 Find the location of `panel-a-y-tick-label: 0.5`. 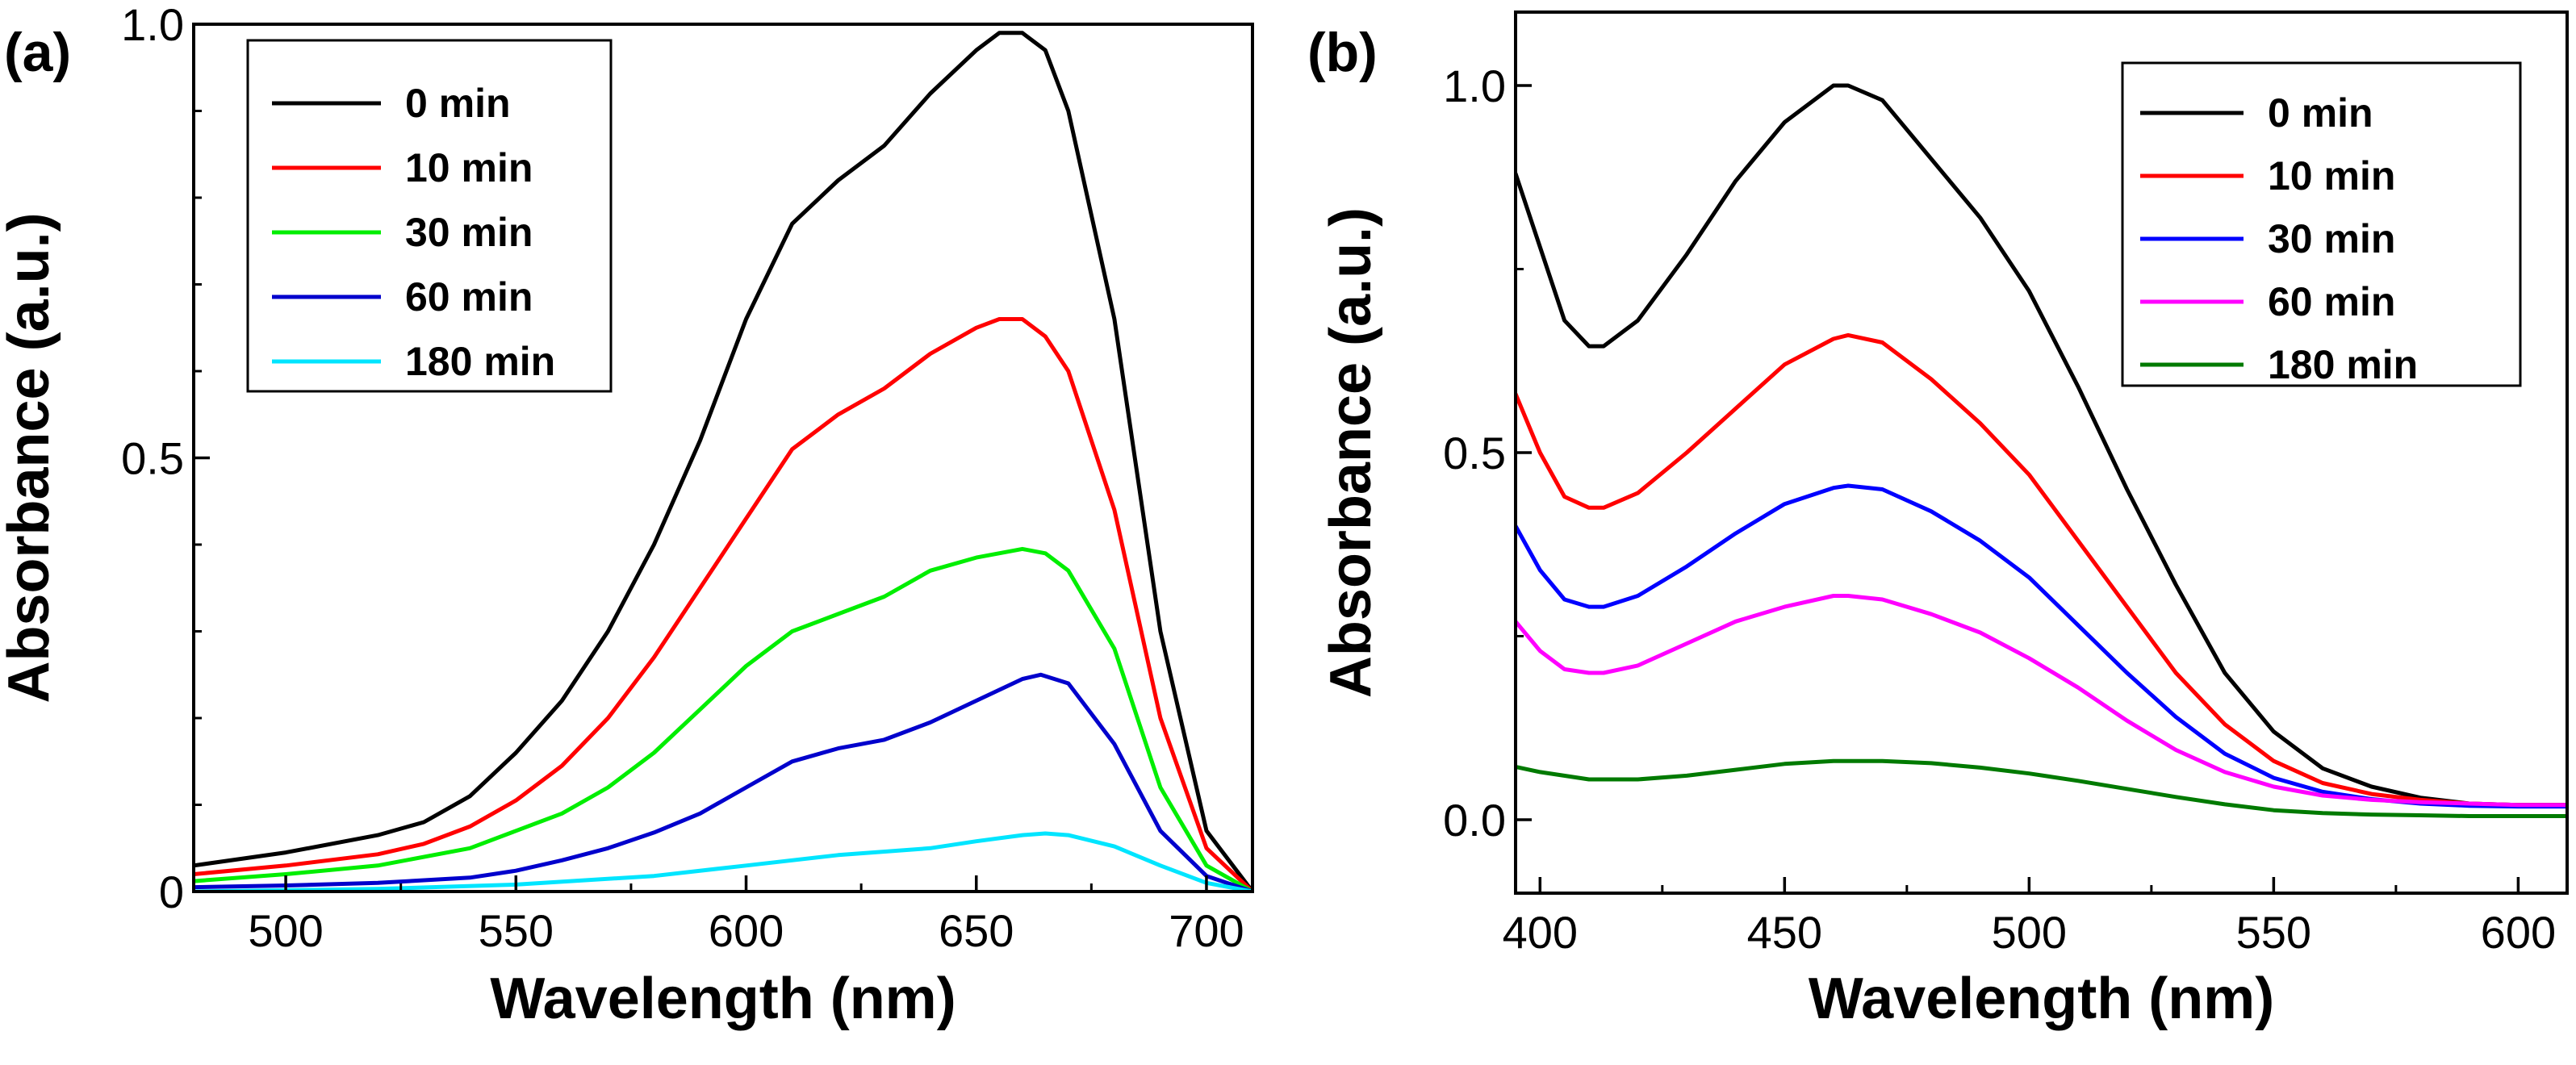

panel-a-y-tick-label: 0.5 is located at coordinates (152, 458).